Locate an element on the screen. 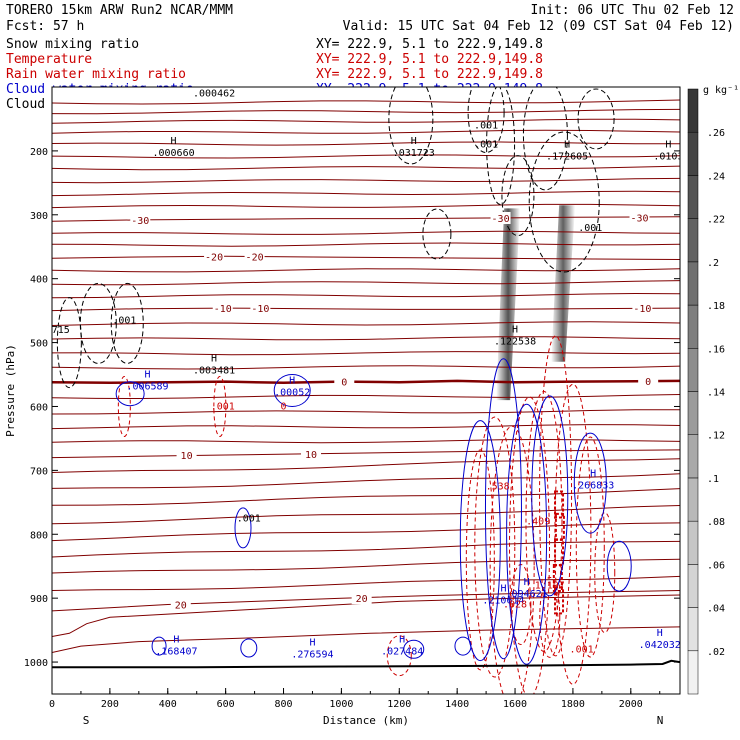  y-tick-label: 700 is located at coordinates (39, 471).